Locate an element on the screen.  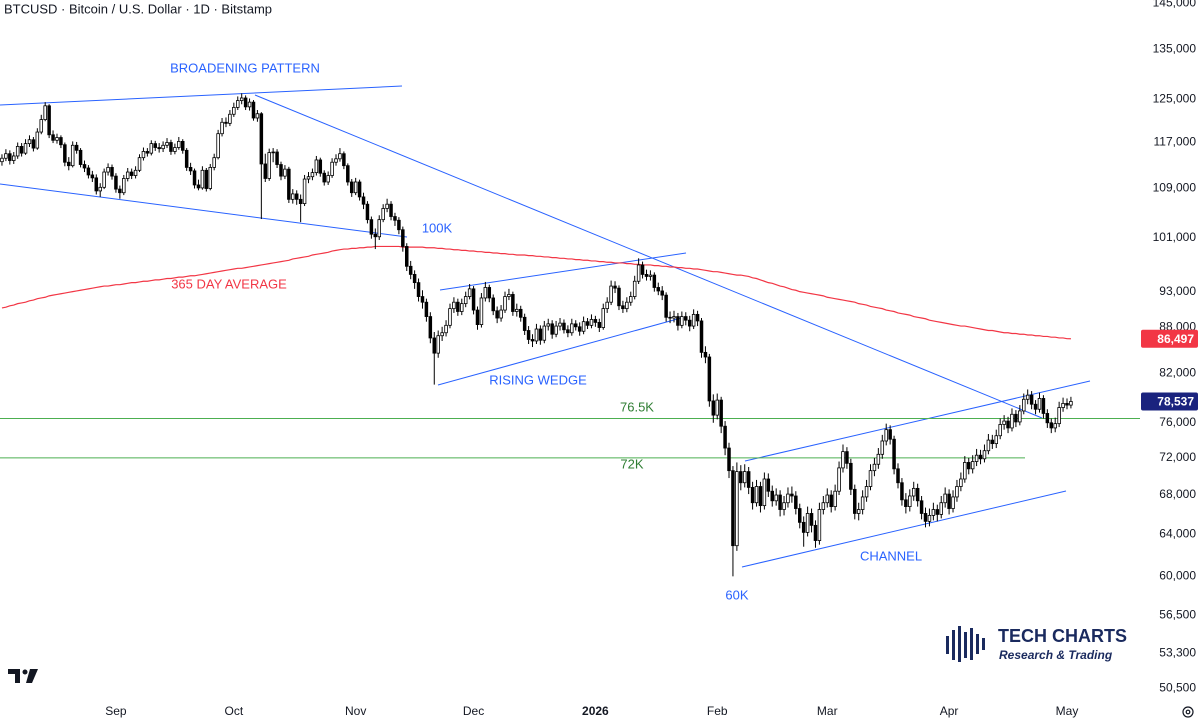
last-price-label-box is located at coordinates (1169, 401).